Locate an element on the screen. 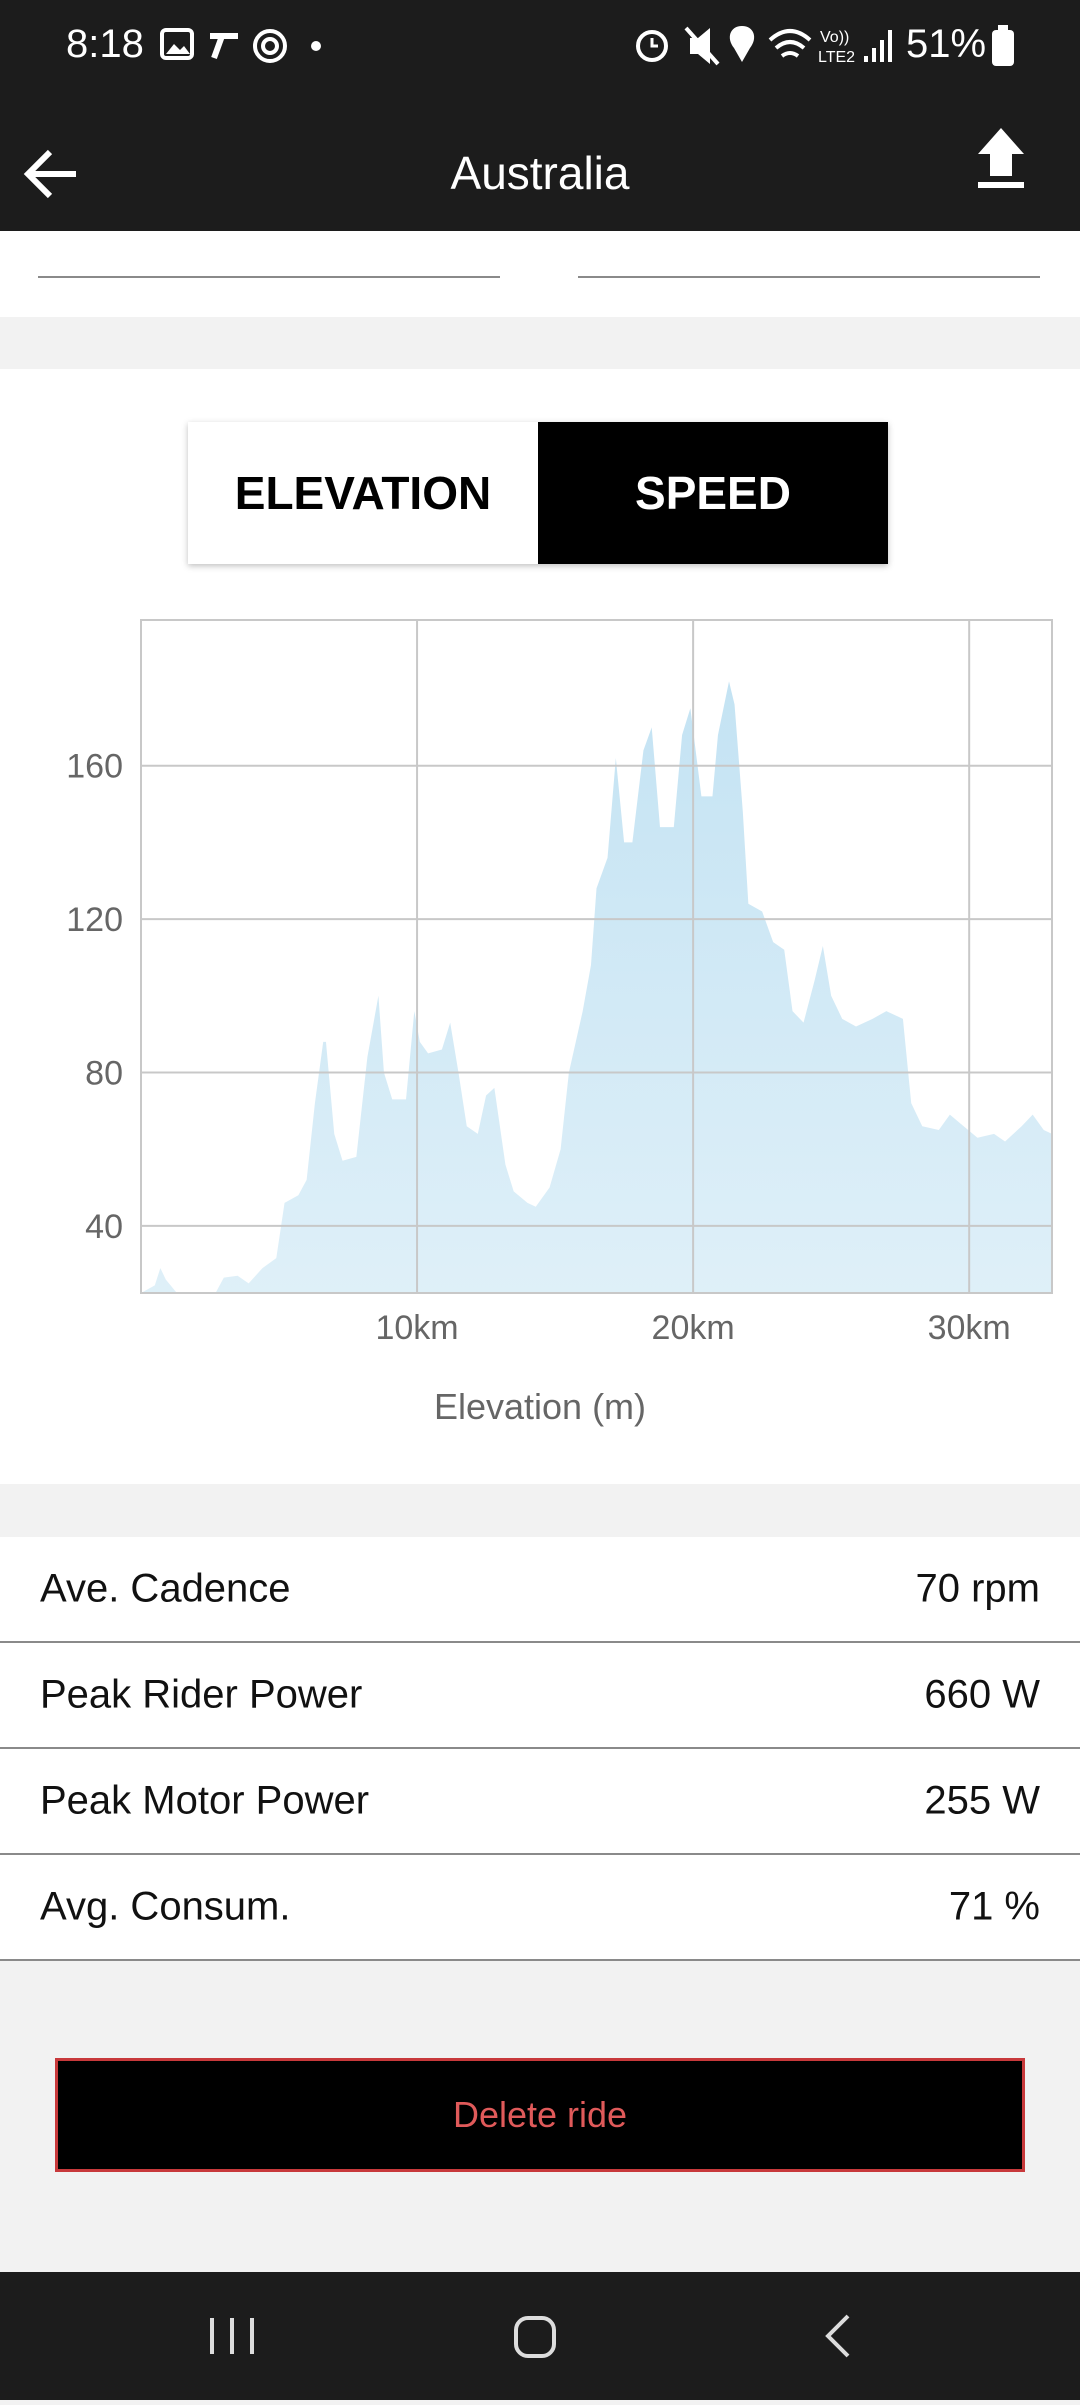  tab-speed: SPEED is located at coordinates (713, 493).